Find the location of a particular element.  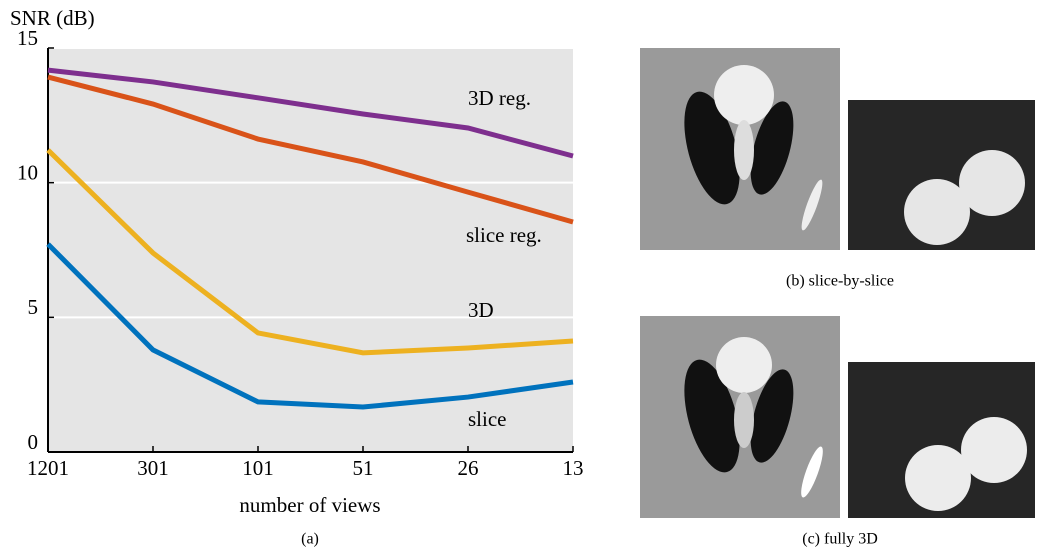

series-label: 3D reg. is located at coordinates (499, 98).